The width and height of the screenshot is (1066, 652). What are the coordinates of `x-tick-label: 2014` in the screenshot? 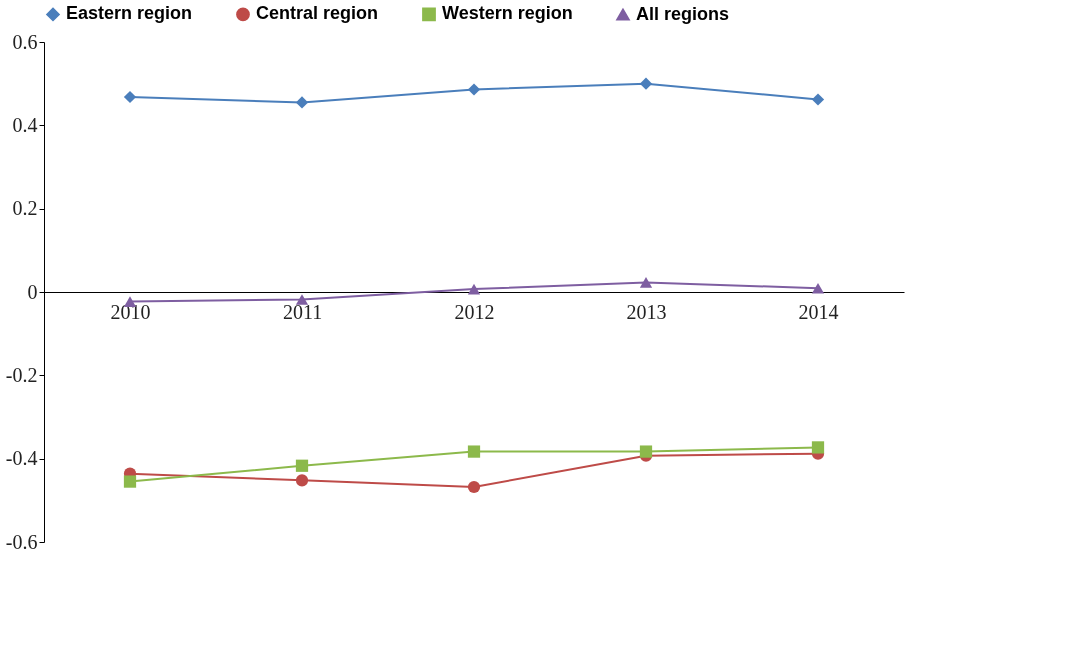 It's located at (818, 311).